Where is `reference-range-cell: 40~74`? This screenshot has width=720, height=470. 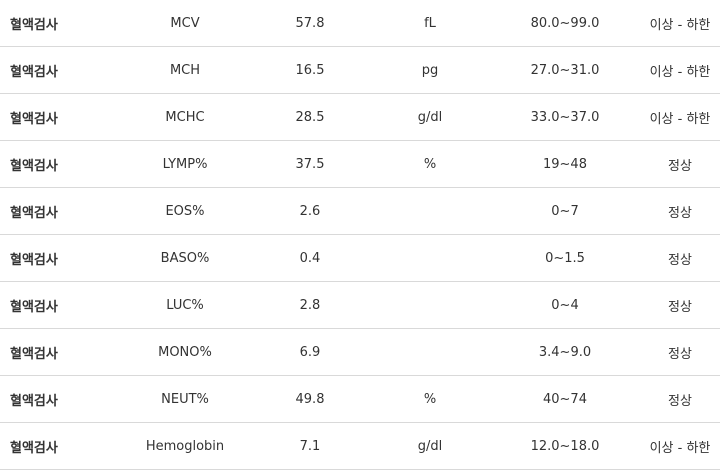 reference-range-cell: 40~74 is located at coordinates (565, 399).